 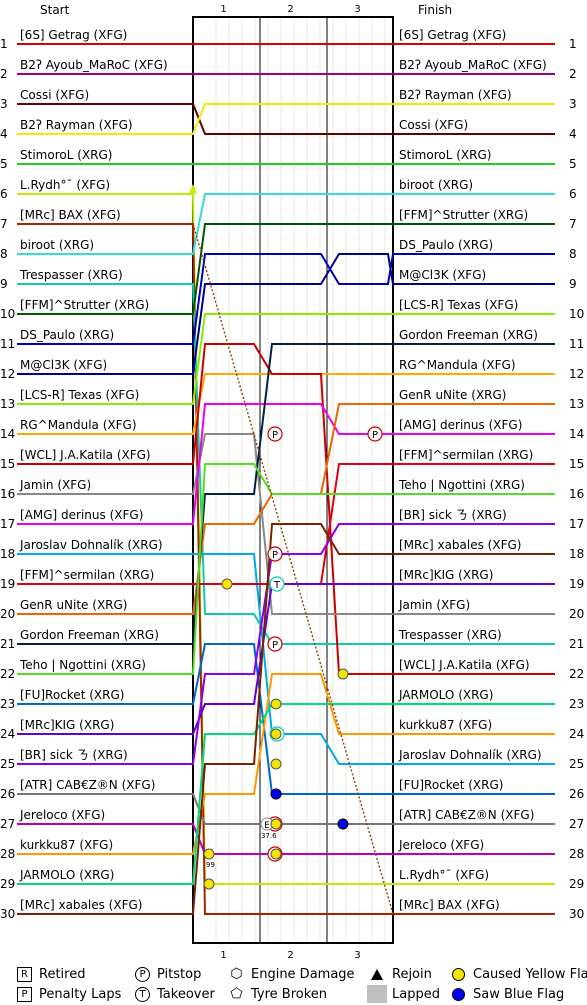 I want to click on penalty-icon: P, so click(x=24, y=994).